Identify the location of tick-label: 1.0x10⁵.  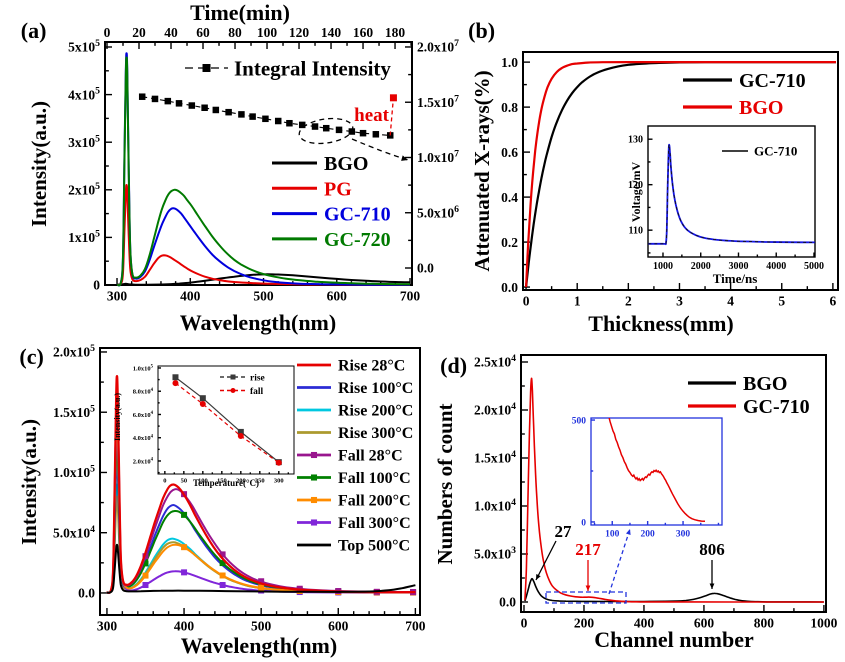
(74, 472).